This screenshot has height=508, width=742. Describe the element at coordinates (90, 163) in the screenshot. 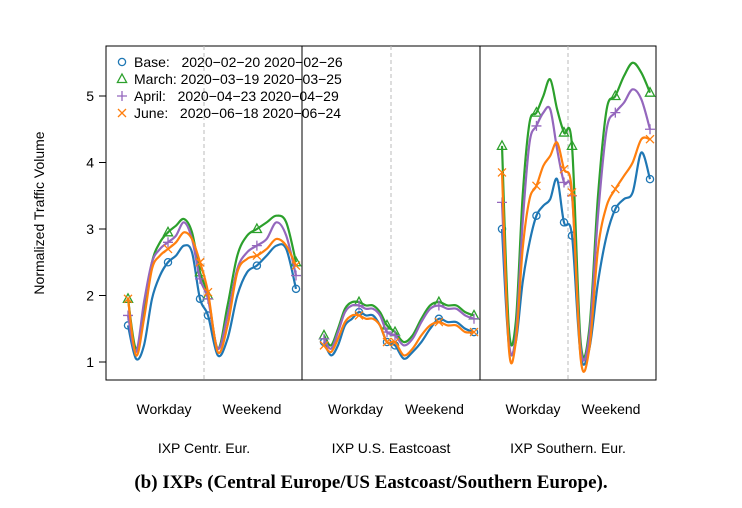

I see `y-tick-label: 4` at that location.